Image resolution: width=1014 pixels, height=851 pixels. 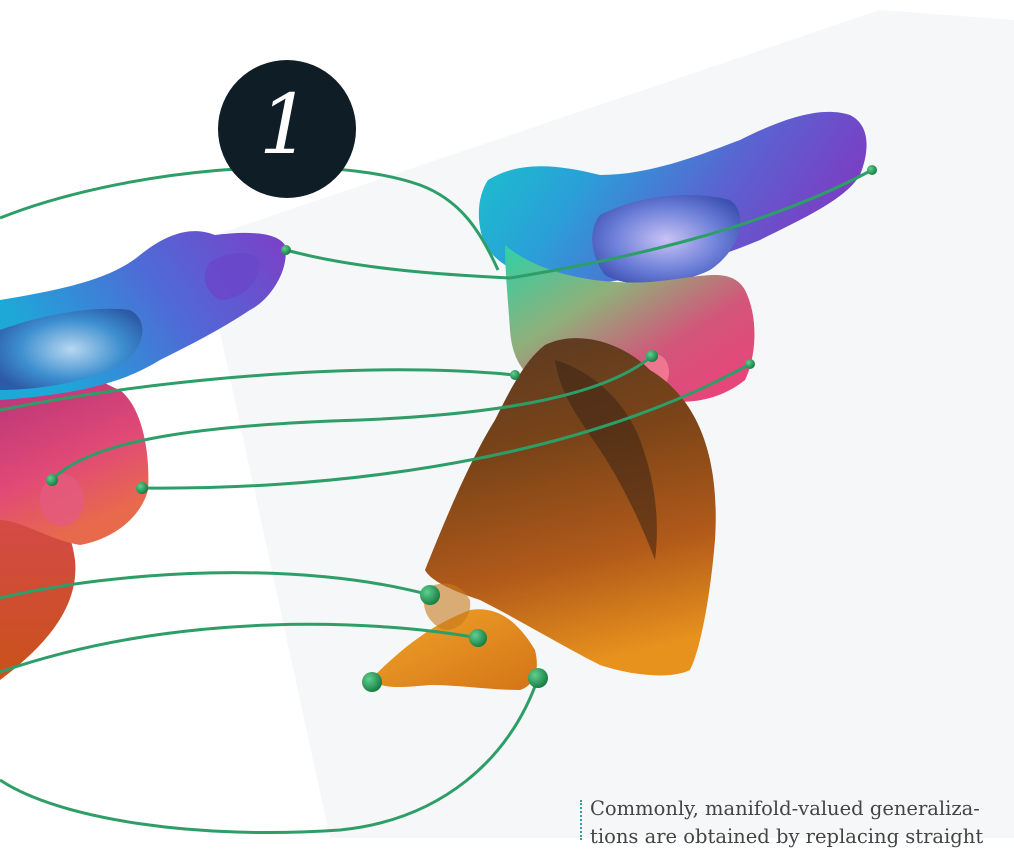 What do you see at coordinates (787, 836) in the screenshot?
I see `caption-line-2: tions are obtained by replacing straight` at bounding box center [787, 836].